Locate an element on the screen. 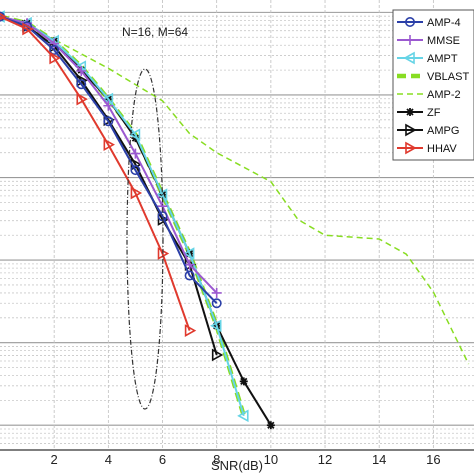 The height and width of the screenshot is (474, 474). legend-item-zf: ZF is located at coordinates (419, 113).